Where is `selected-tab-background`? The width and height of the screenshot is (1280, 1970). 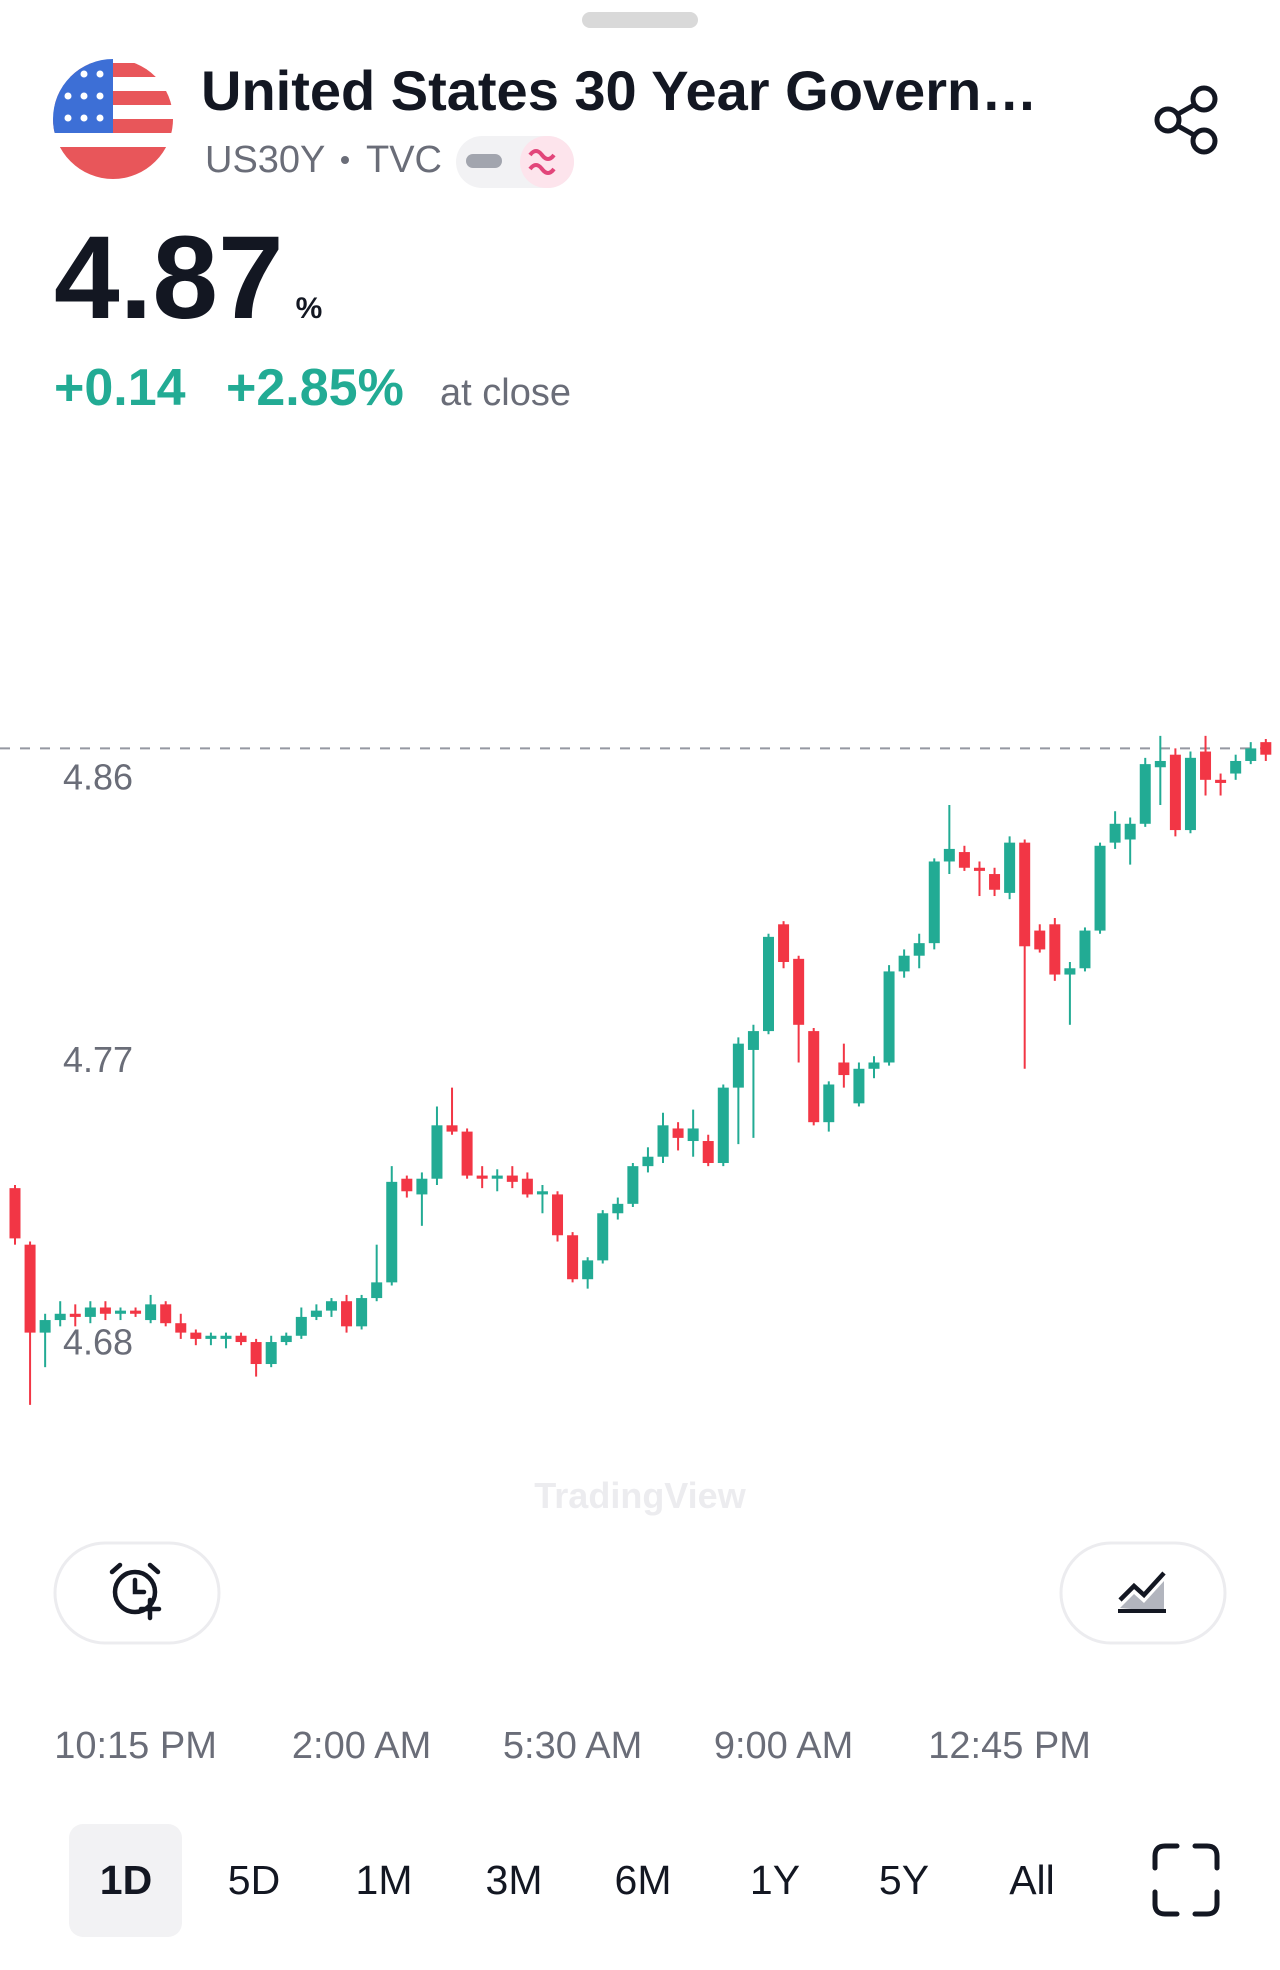 selected-tab-background is located at coordinates (125, 1880).